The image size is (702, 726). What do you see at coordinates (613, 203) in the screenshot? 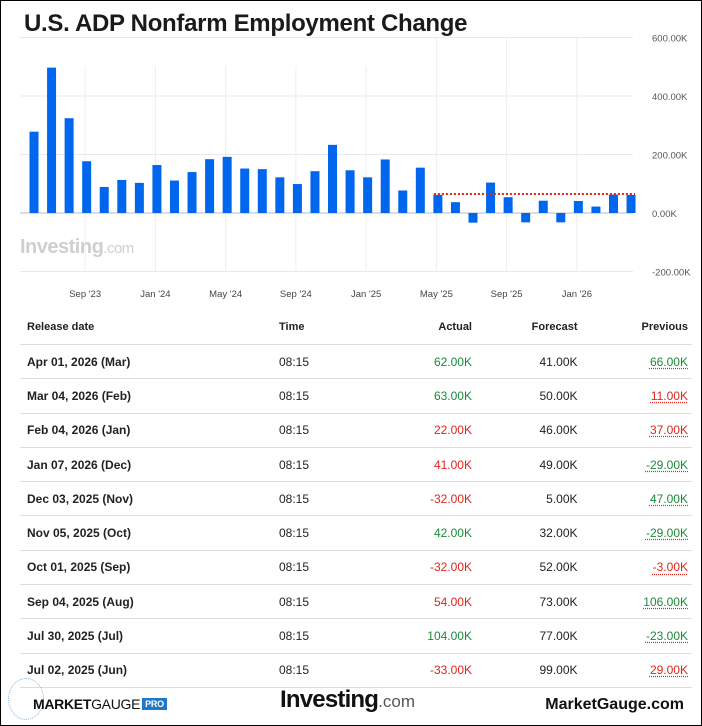
I see `bar-mar-2026` at bounding box center [613, 203].